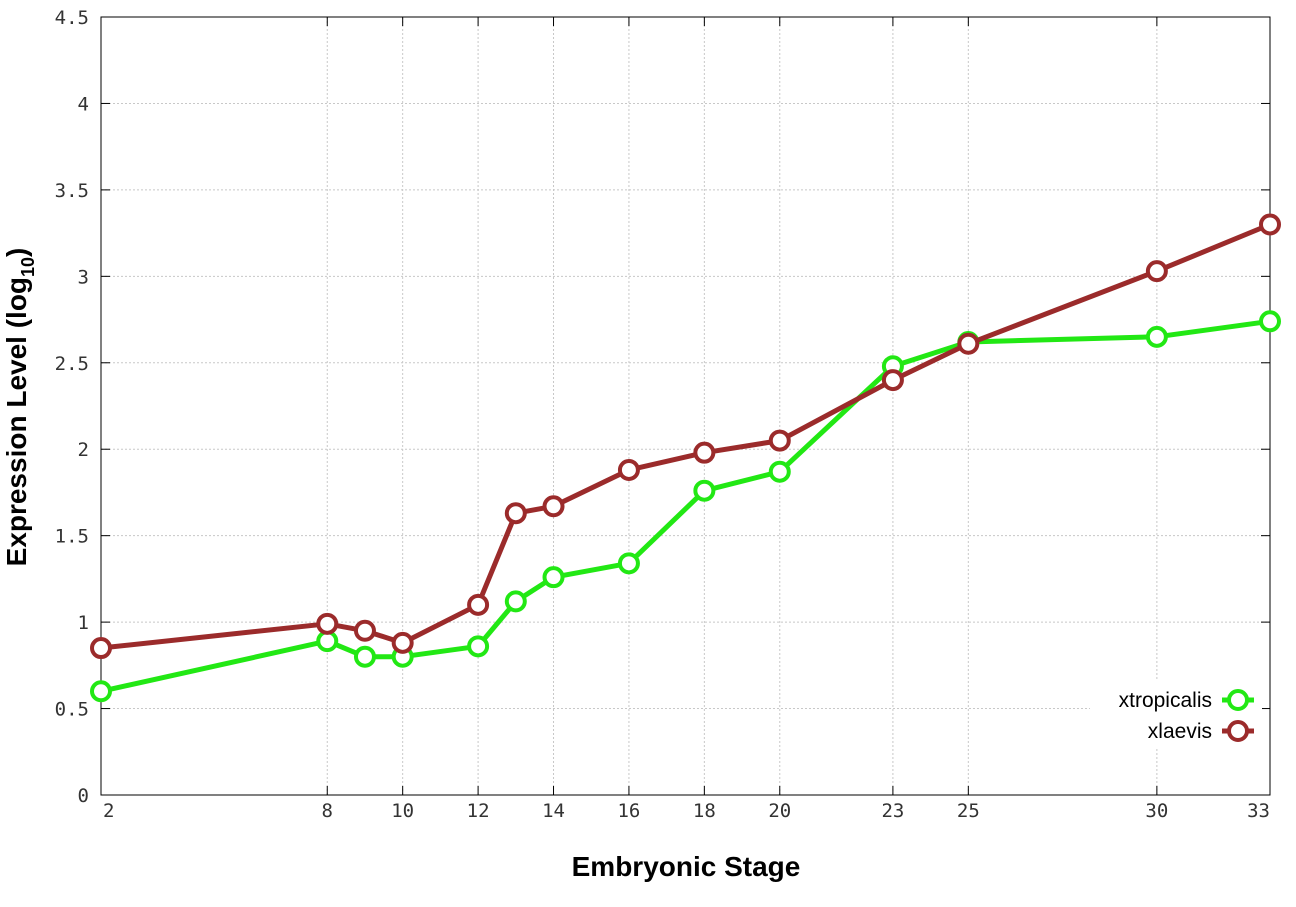 This screenshot has width=1296, height=907. I want to click on legend-item-xlaevis: xlaevis, so click(1201, 731).